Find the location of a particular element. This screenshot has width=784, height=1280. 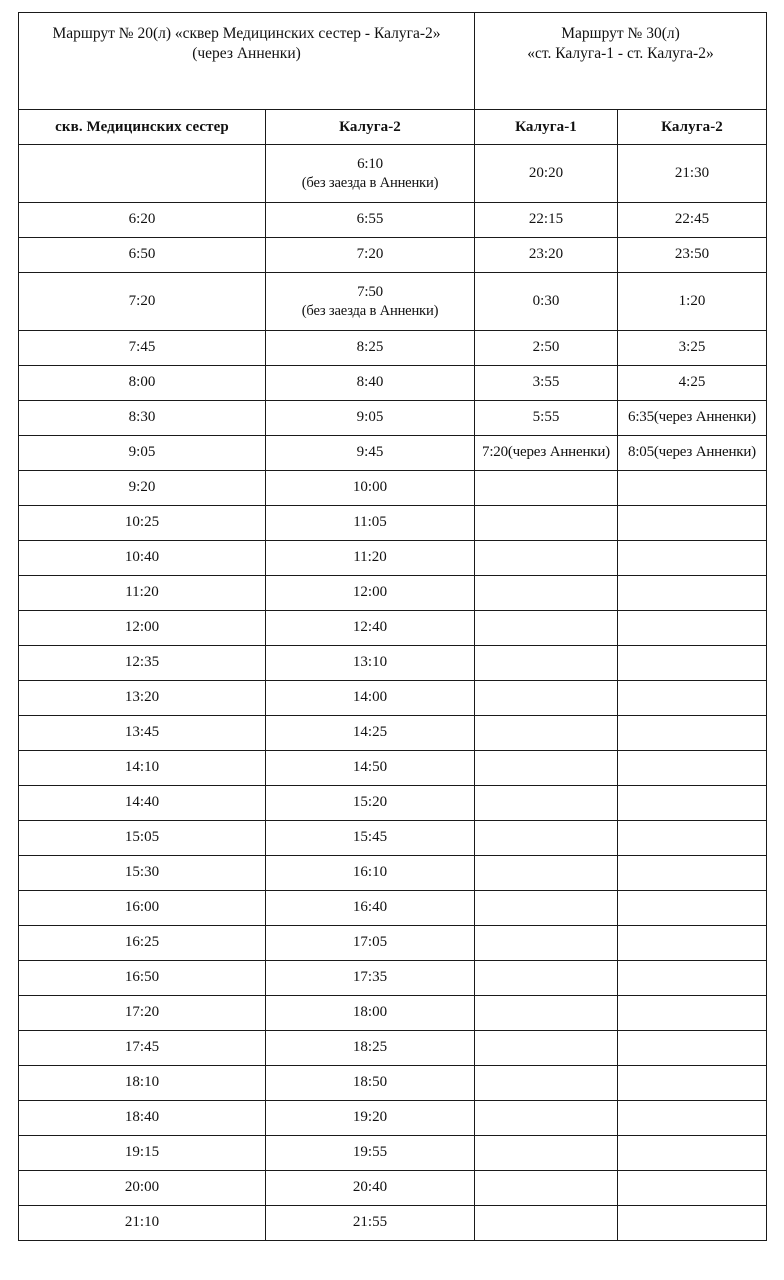

table-row: 15:30 16:10 is located at coordinates (392, 873).